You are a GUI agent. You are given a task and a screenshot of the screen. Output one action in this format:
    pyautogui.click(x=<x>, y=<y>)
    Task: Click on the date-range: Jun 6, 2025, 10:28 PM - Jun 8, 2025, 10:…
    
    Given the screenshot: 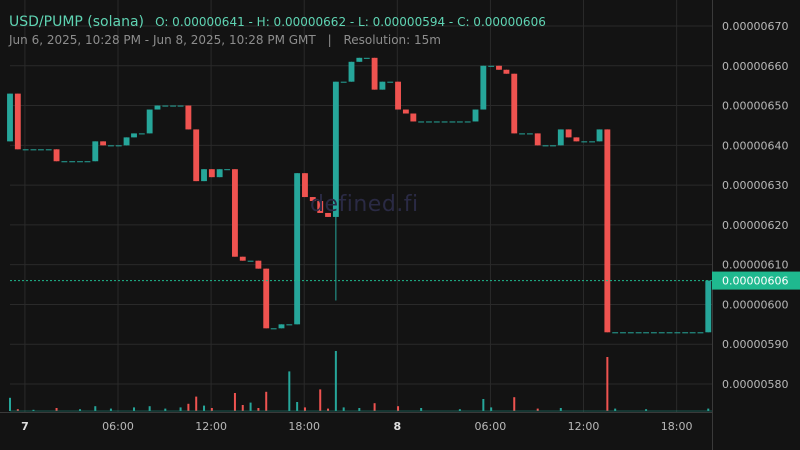 What is the action you would take?
    pyautogui.click(x=162, y=40)
    